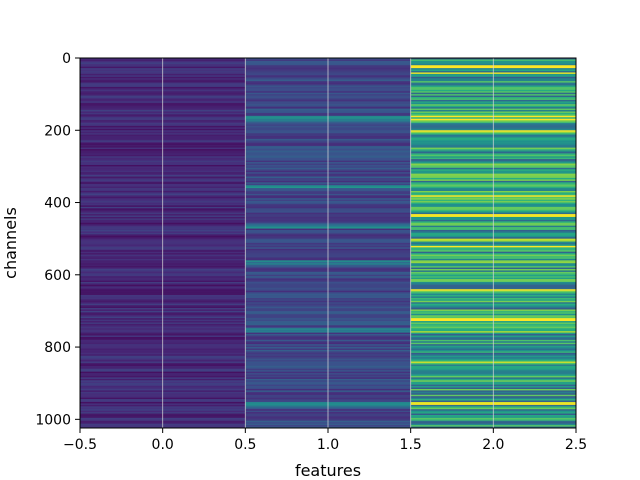 This screenshot has height=480, width=640. I want to click on y-axis: 0 200 400 600 800 1000, so click(57, 239).